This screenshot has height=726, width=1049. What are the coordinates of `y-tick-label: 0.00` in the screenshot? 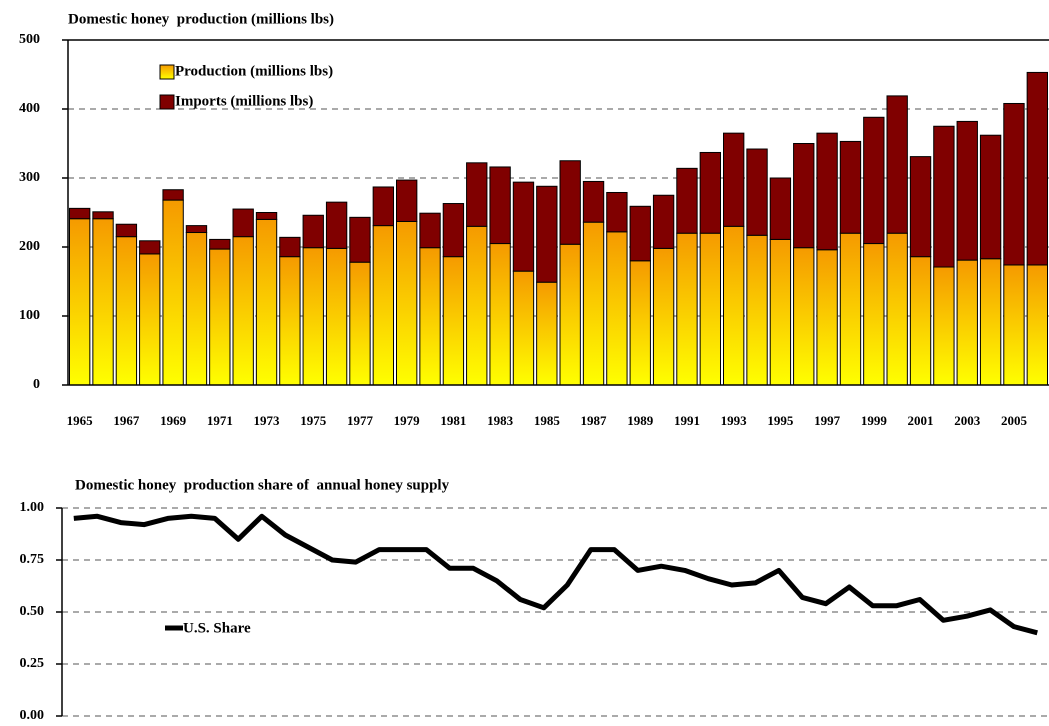 It's located at (32, 715).